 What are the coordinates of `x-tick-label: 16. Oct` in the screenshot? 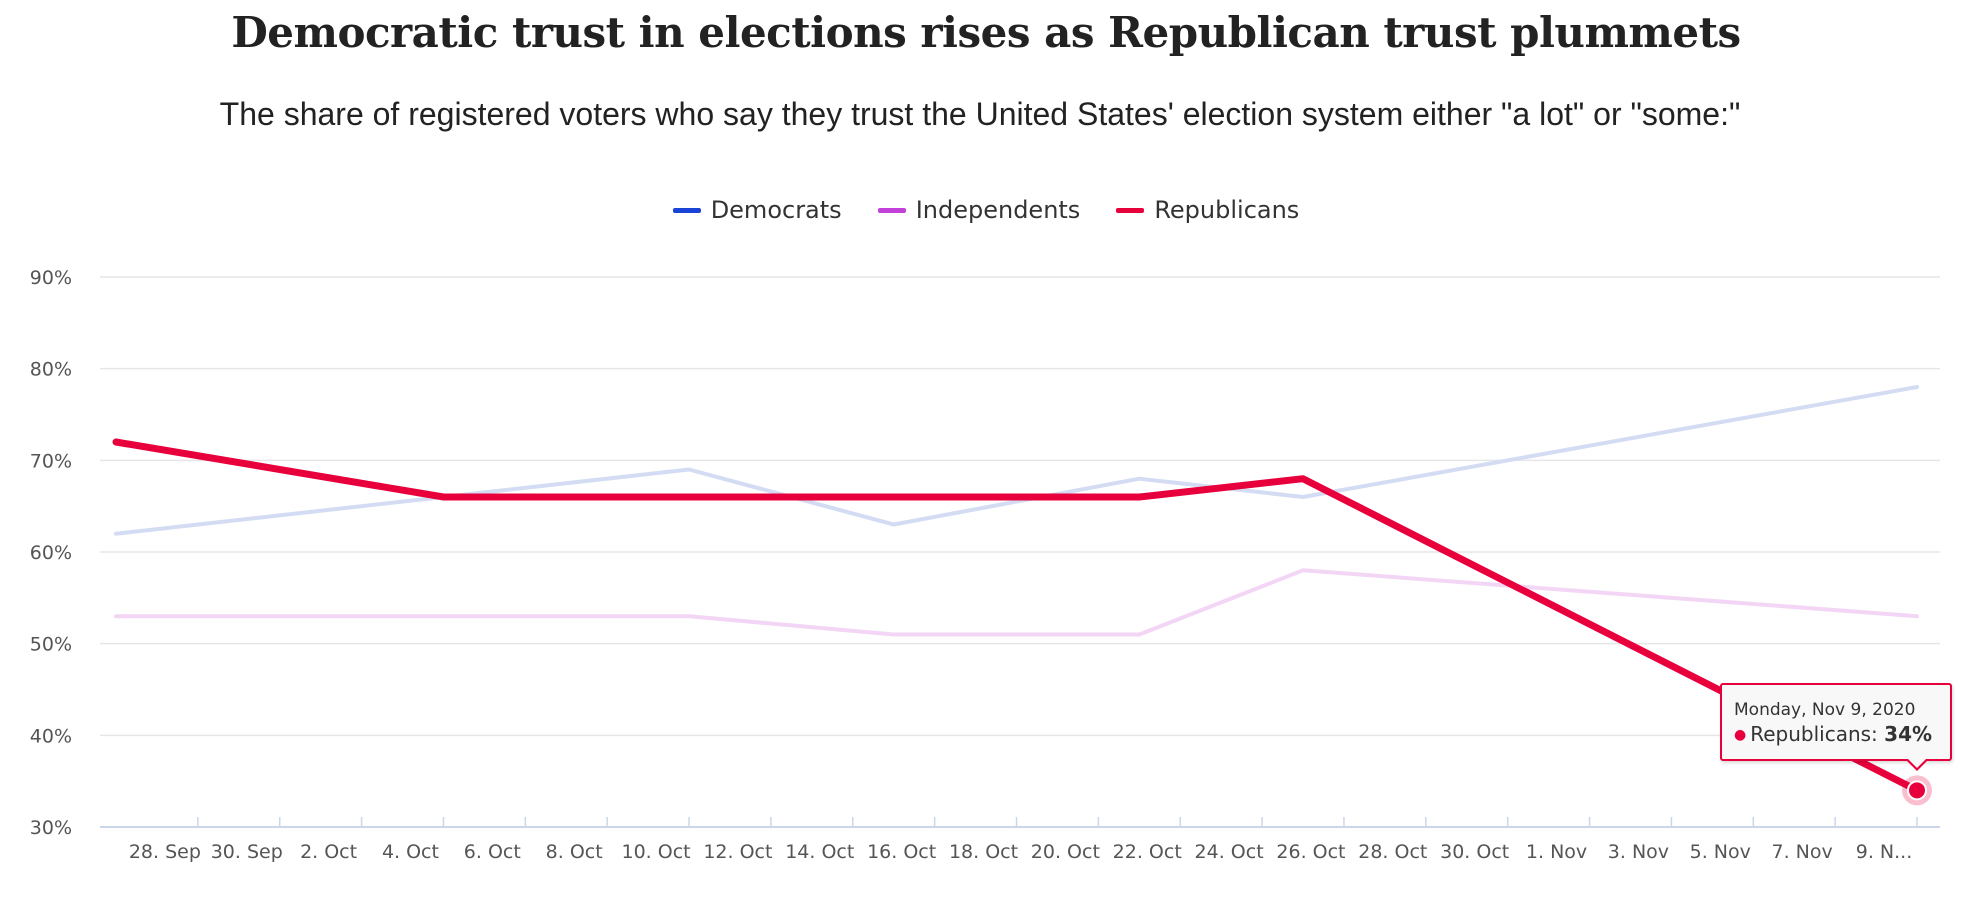 It's located at (901, 852).